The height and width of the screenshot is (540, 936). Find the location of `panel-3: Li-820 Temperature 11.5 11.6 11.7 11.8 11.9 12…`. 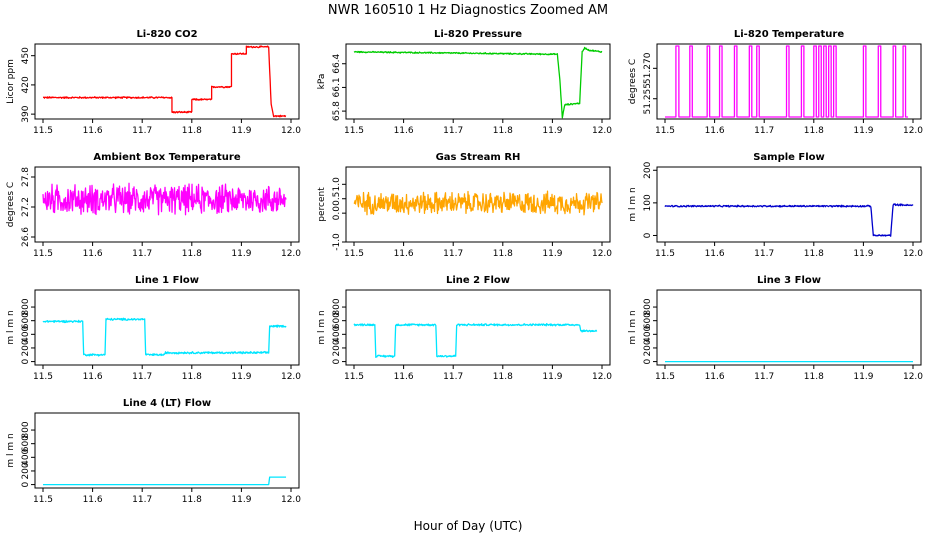

panel-3: Li-820 Temperature 11.5 11.6 11.7 11.8 11.9 12… is located at coordinates (775, 82).